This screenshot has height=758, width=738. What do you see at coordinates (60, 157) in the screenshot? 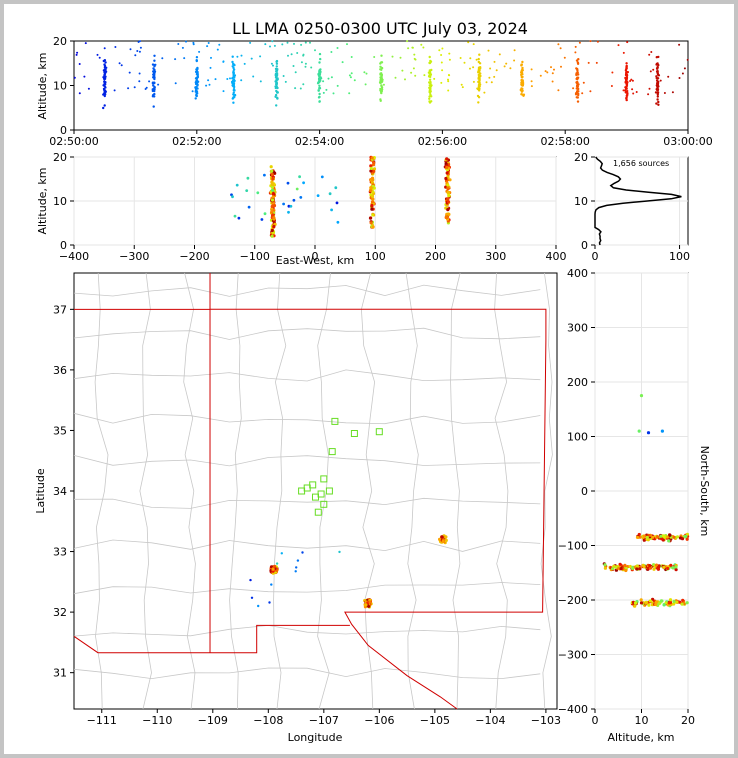
I see `ew-height-ytick-label: 20` at bounding box center [60, 157].